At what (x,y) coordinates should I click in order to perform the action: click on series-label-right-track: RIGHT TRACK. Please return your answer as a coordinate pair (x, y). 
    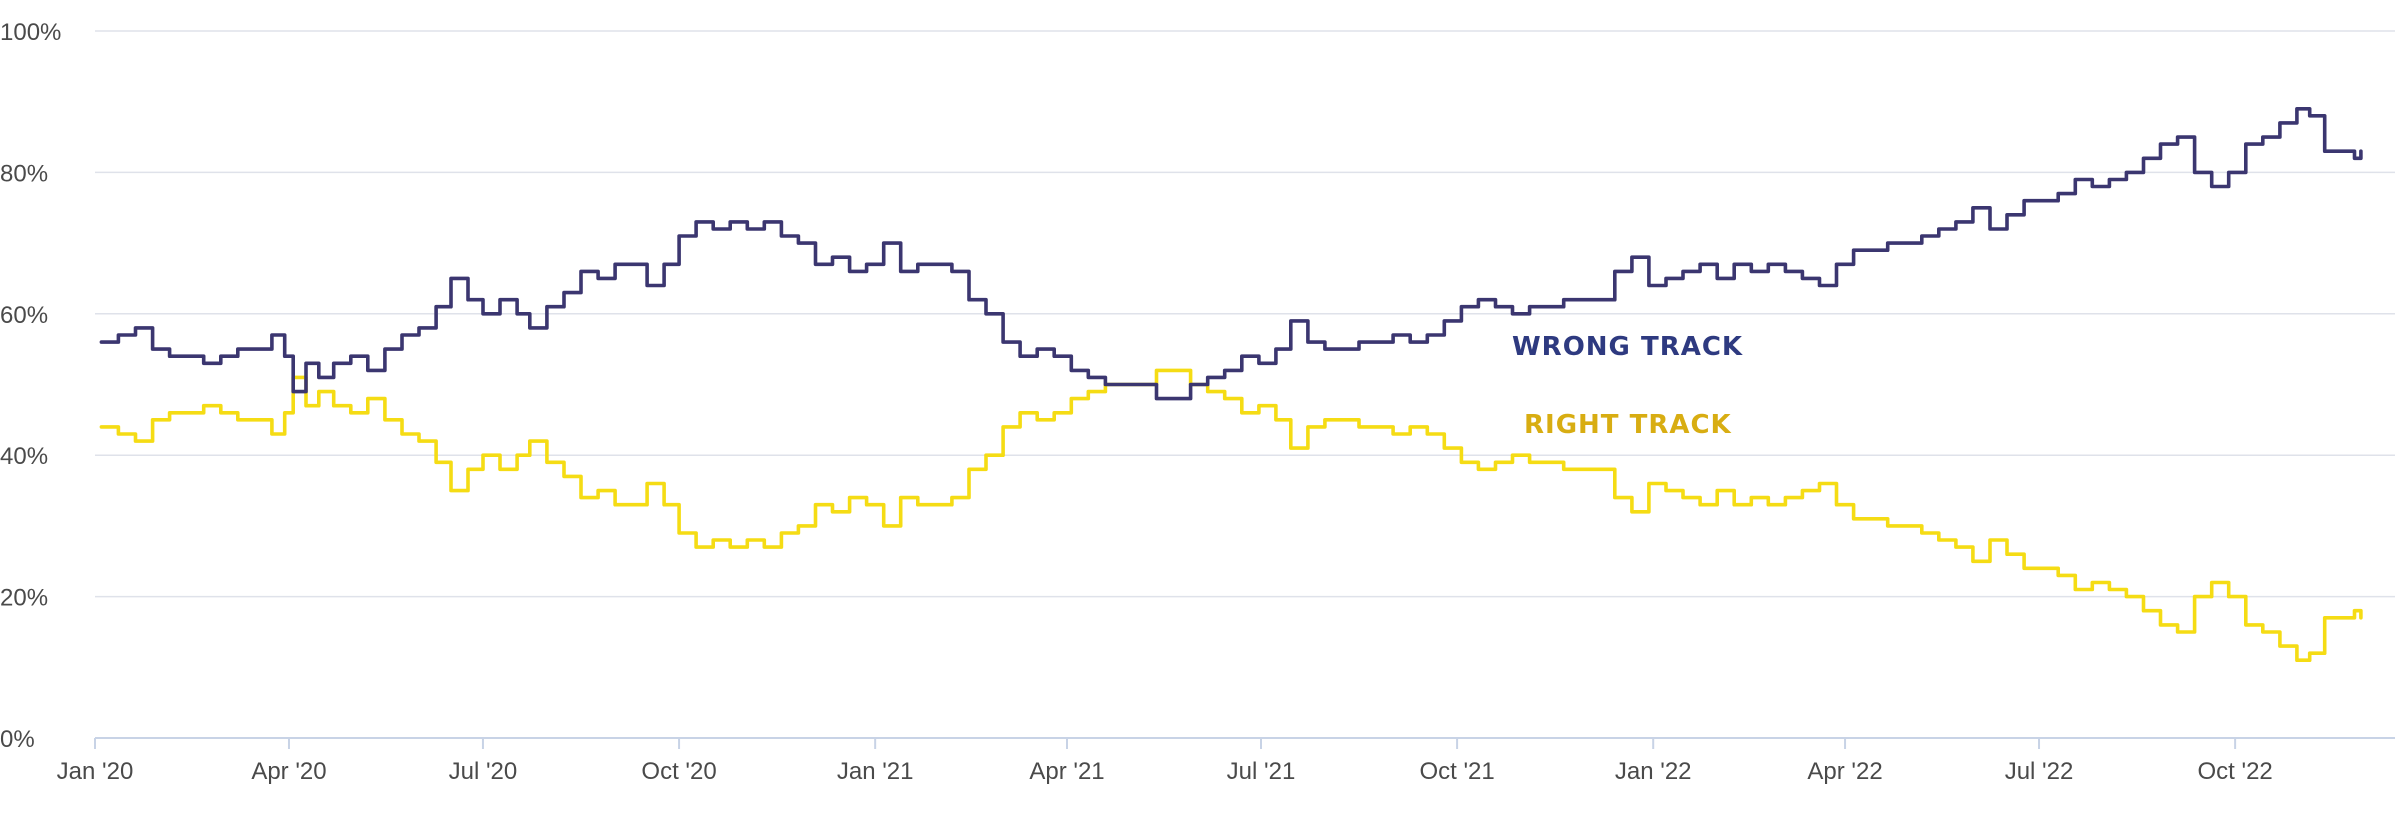
    Looking at the image, I should click on (1628, 425).